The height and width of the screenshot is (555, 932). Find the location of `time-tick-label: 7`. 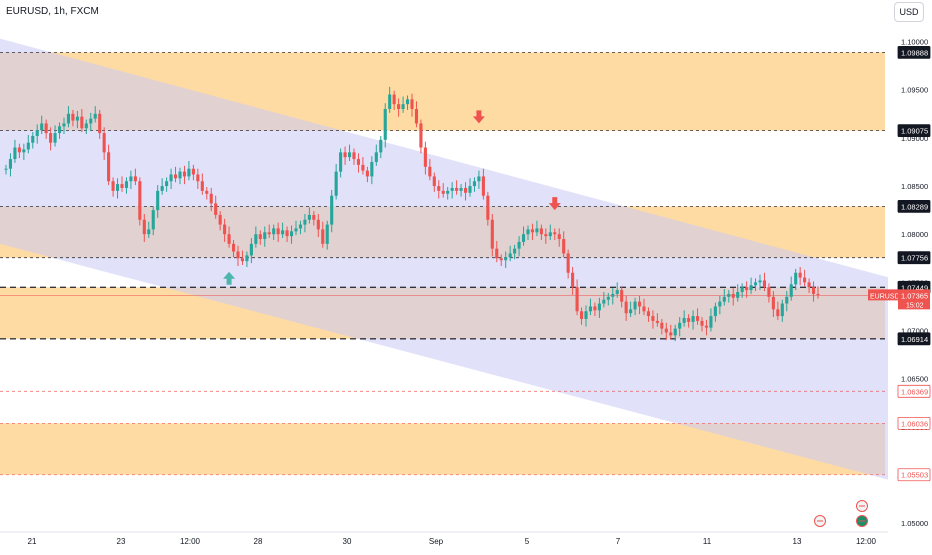

time-tick-label: 7 is located at coordinates (618, 541).